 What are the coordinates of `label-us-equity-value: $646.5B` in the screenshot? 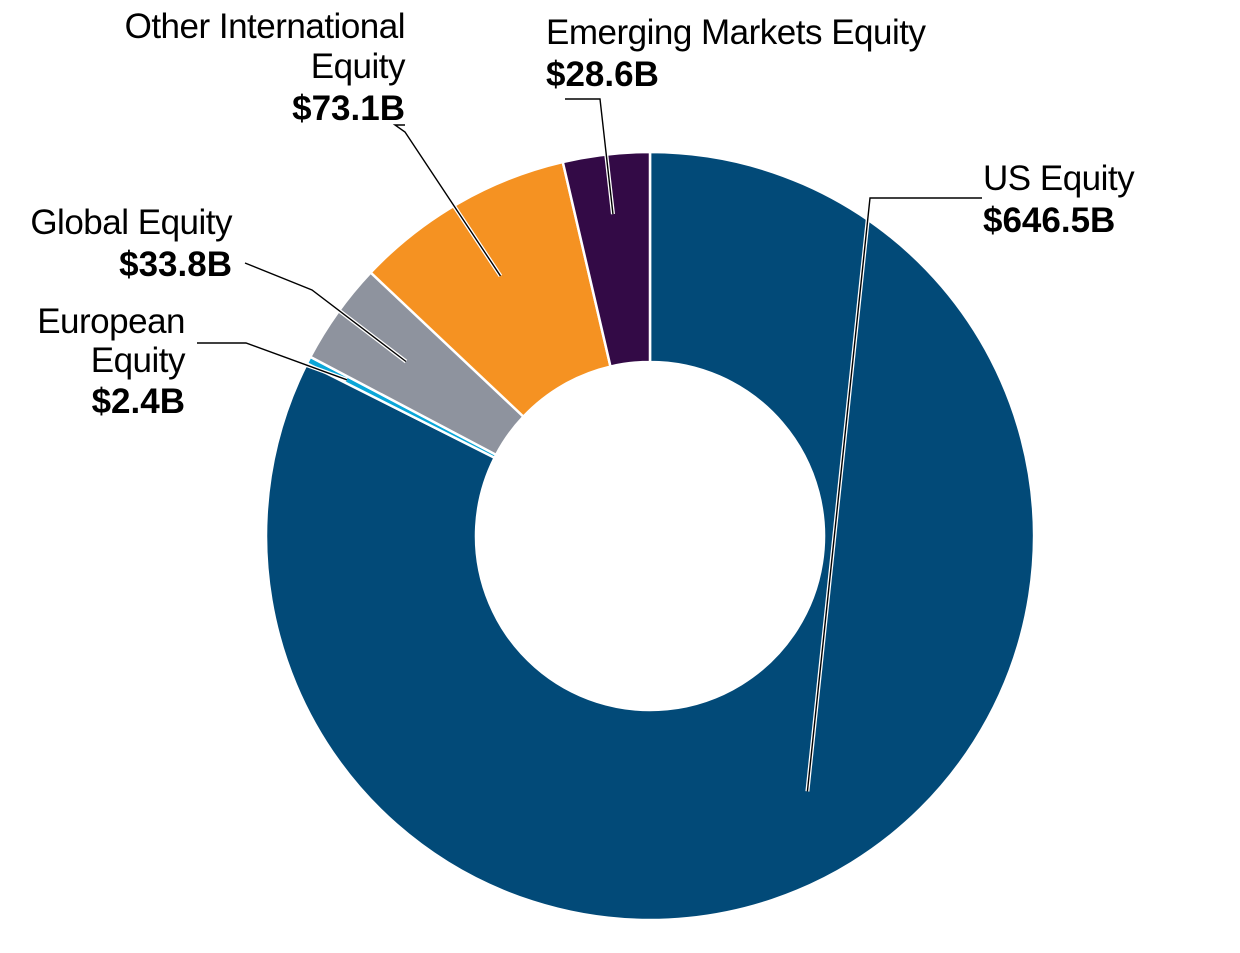 It's located at (1049, 220).